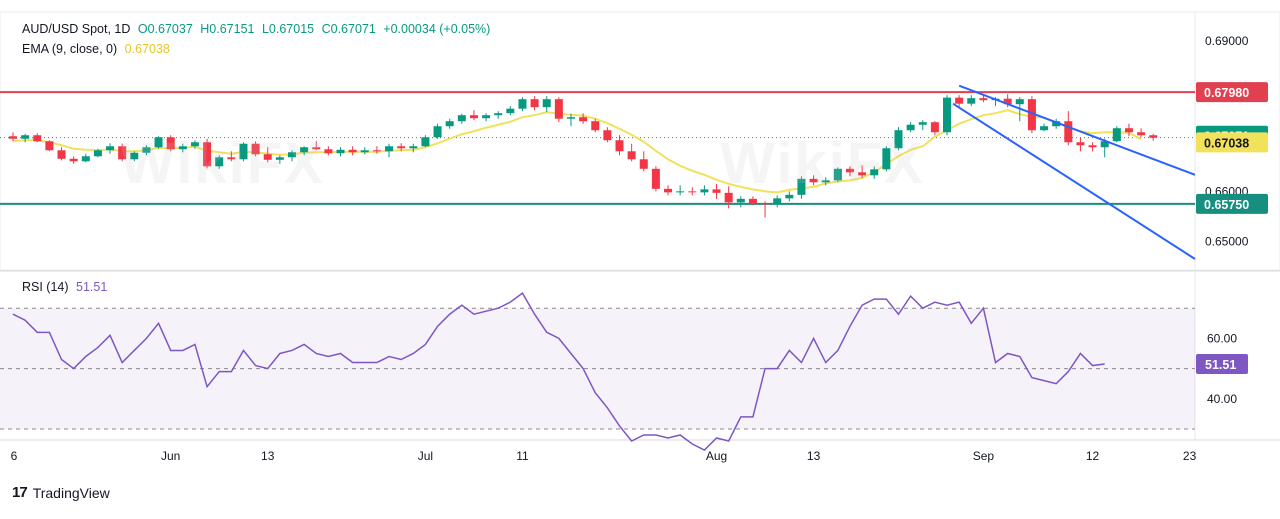 This screenshot has width=1280, height=519. I want to click on channel-layer, so click(1074, 172).